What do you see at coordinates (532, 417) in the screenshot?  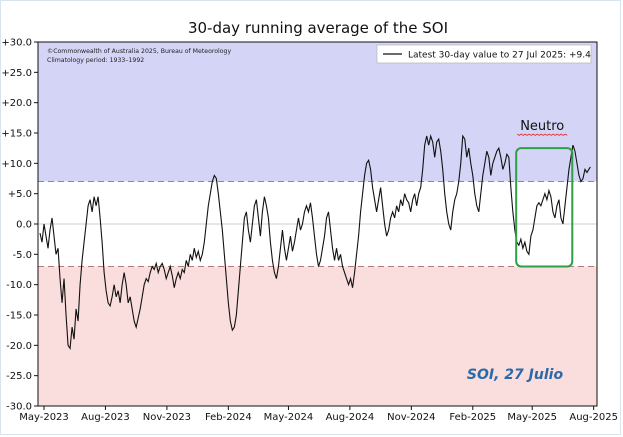 I see `x-tick-label: May-2025` at bounding box center [532, 417].